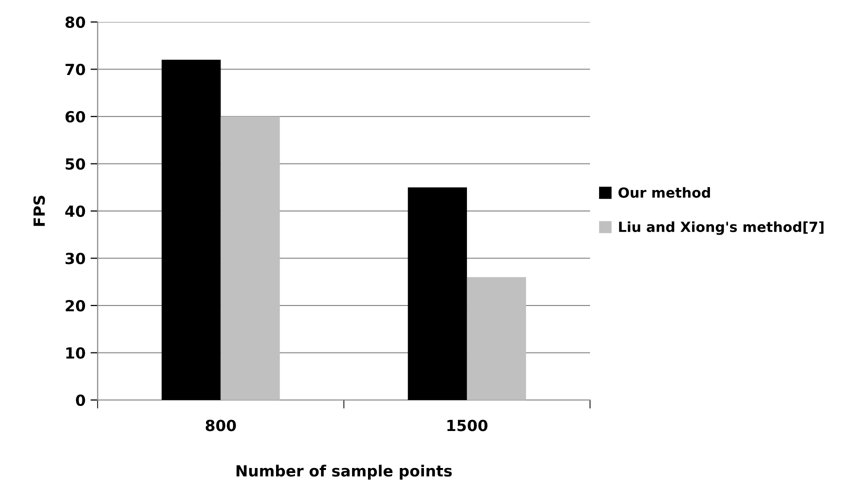  Describe the element at coordinates (467, 426) in the screenshot. I see `x-tick-label: 1500` at that location.